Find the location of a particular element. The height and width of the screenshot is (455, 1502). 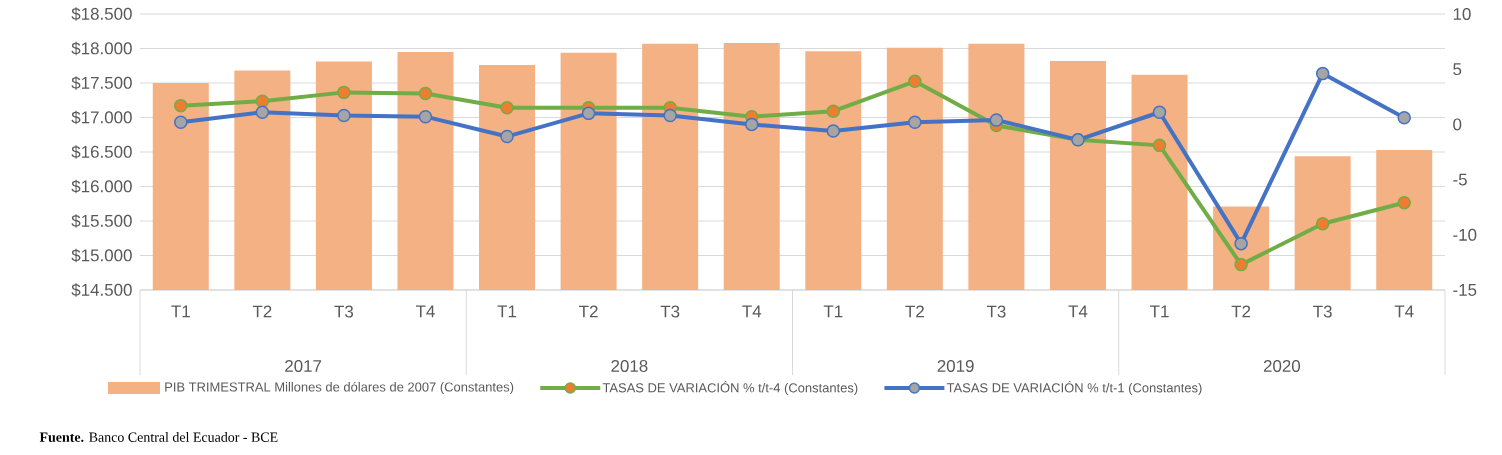

y2-tick-label: -15 is located at coordinates (1465, 290).